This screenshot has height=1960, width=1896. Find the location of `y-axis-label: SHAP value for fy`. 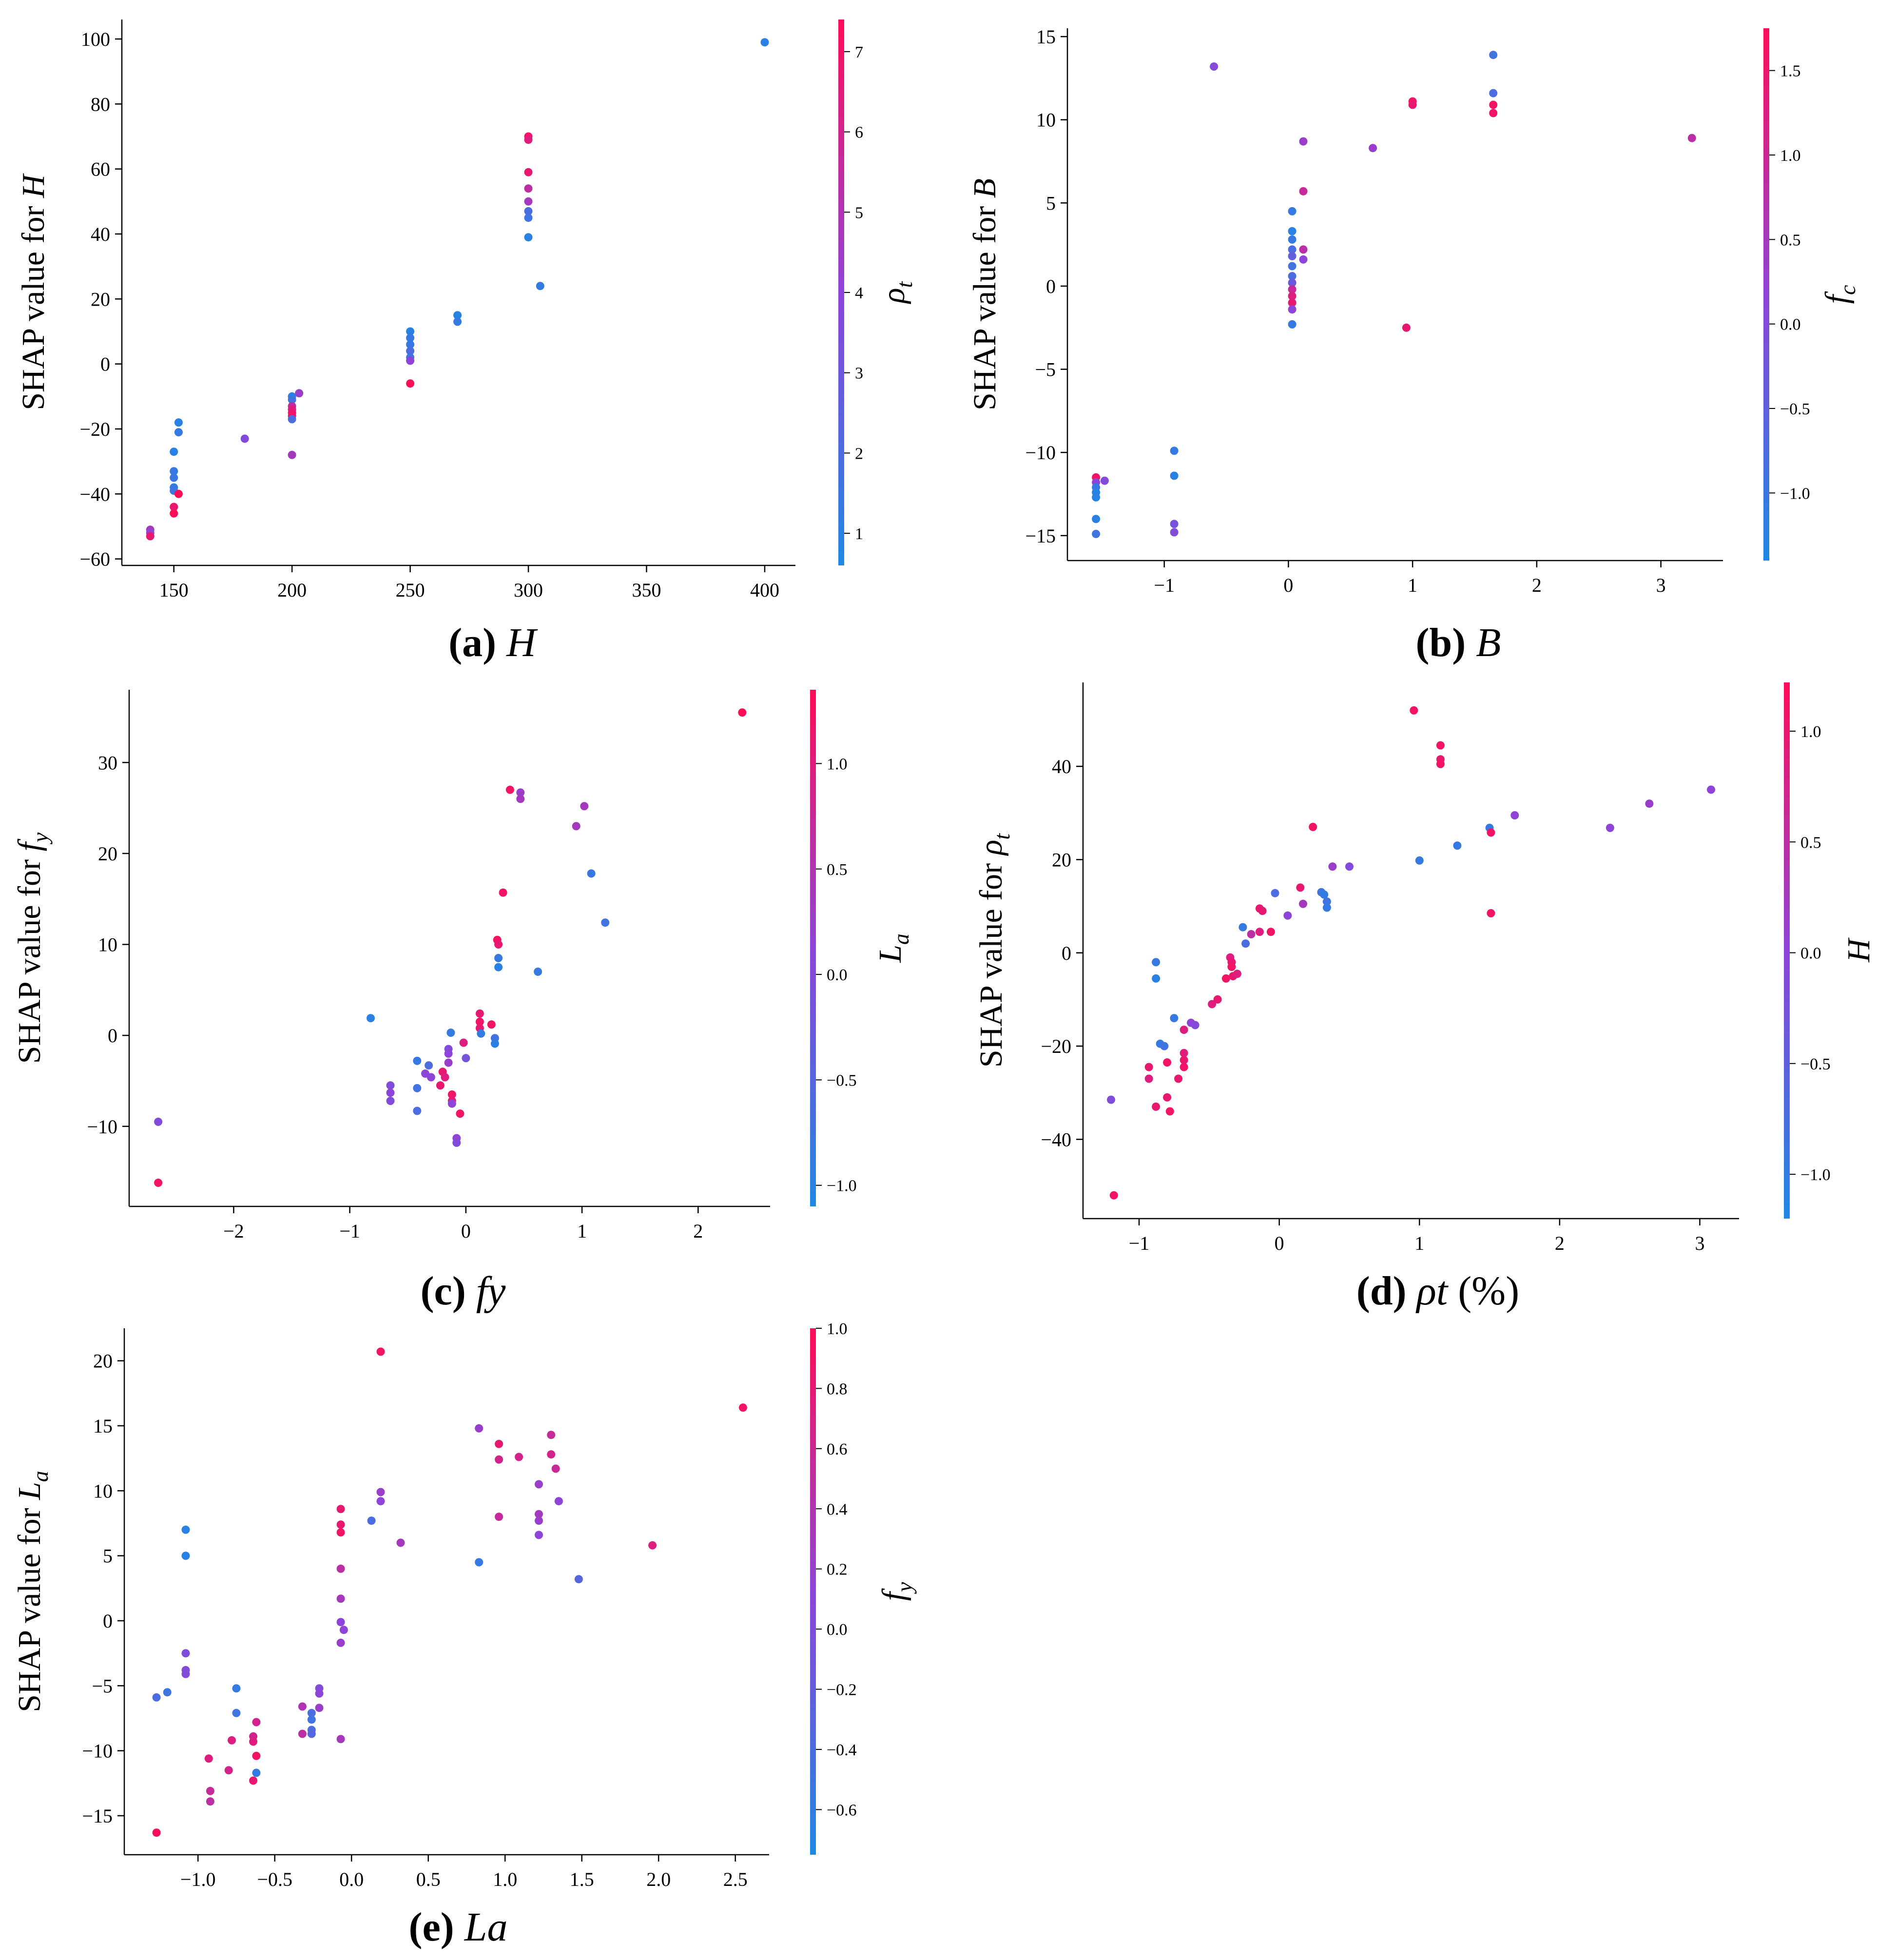

y-axis-label: SHAP value for fy is located at coordinates (32, 948).